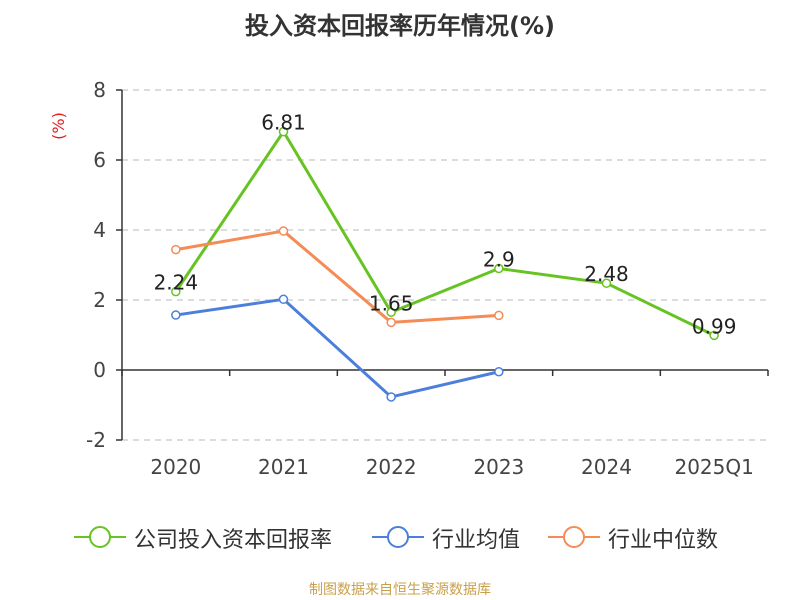 The width and height of the screenshot is (800, 600). Describe the element at coordinates (400, 590) in the screenshot. I see `source-note: 制图数据来自恒生聚源数据库` at that location.